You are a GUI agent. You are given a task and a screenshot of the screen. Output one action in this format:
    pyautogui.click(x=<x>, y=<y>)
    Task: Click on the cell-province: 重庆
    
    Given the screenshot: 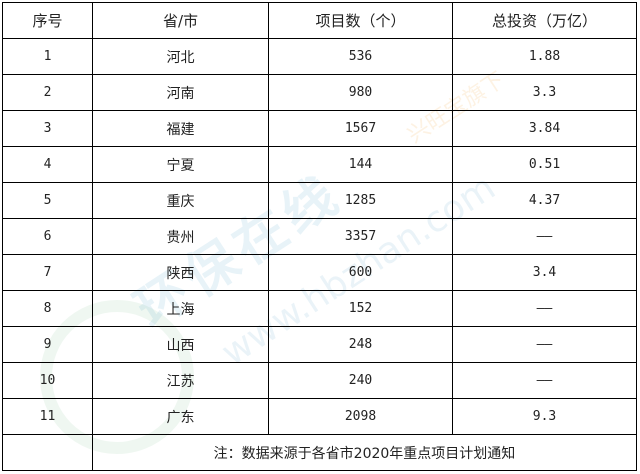 What is the action you would take?
    pyautogui.click(x=180, y=200)
    